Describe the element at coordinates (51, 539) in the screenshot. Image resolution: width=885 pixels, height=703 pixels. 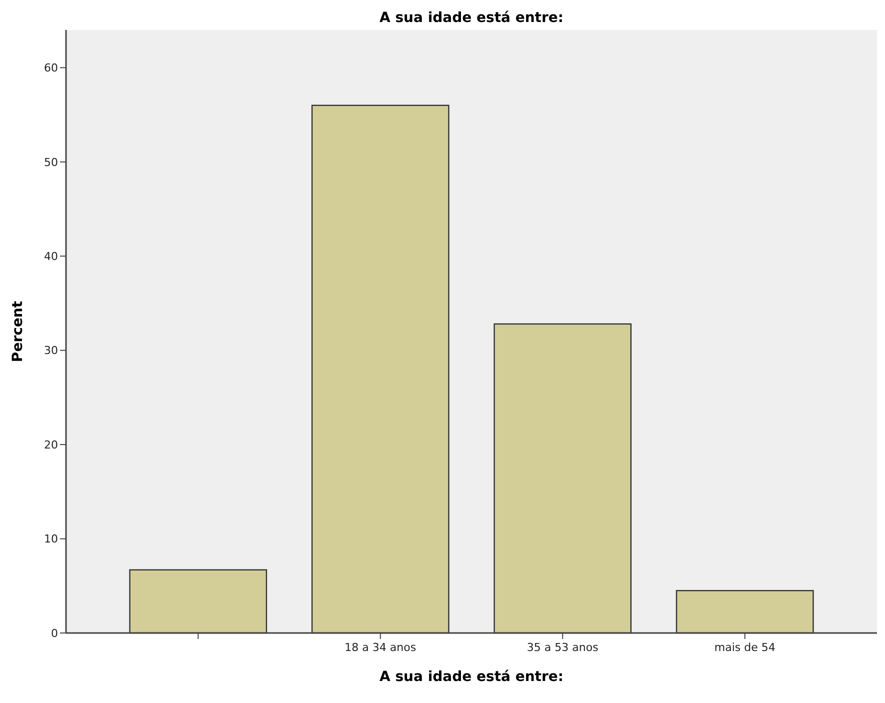
I see `y-tick-label: 10` at that location.